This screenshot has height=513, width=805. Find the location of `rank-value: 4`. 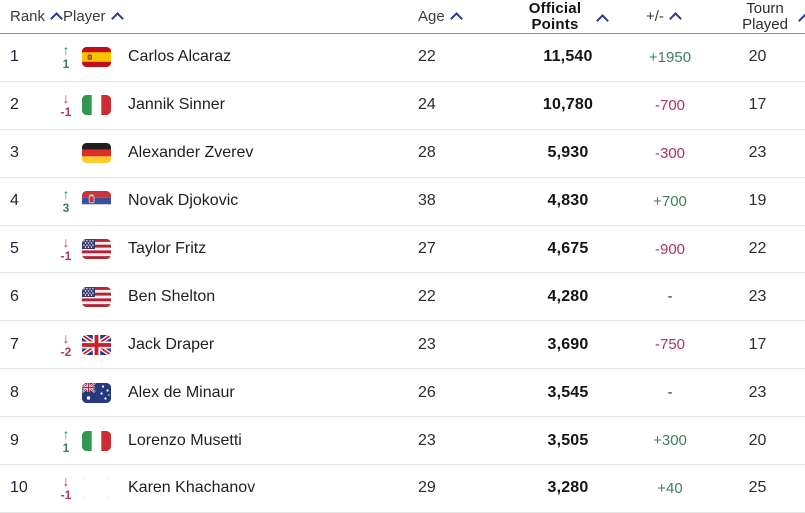

rank-value: 4 is located at coordinates (14, 201).